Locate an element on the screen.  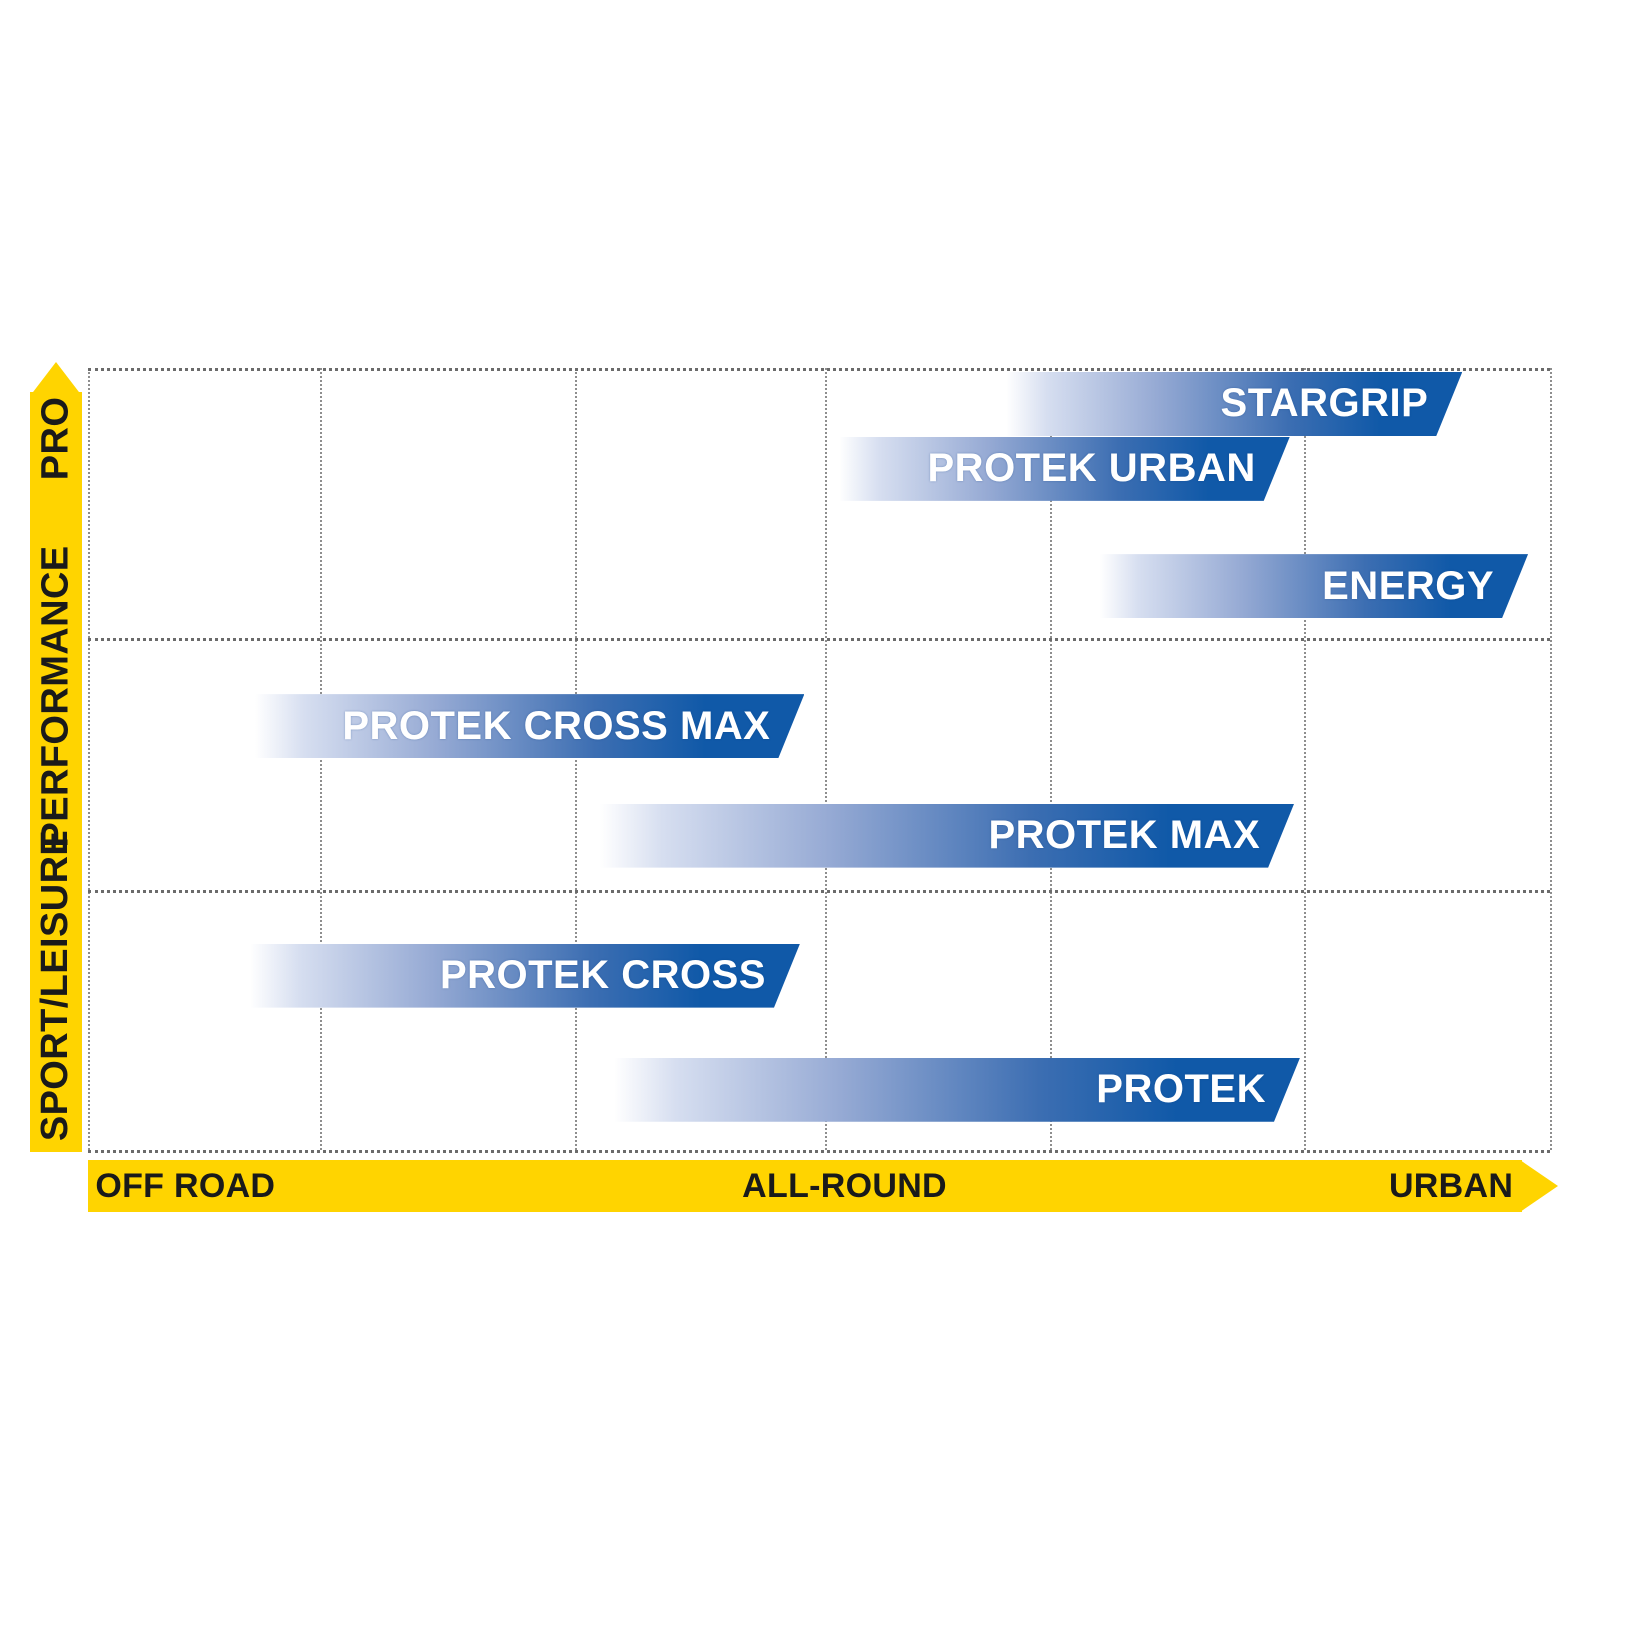
bar-label: PROTEK is located at coordinates (1181, 1089).